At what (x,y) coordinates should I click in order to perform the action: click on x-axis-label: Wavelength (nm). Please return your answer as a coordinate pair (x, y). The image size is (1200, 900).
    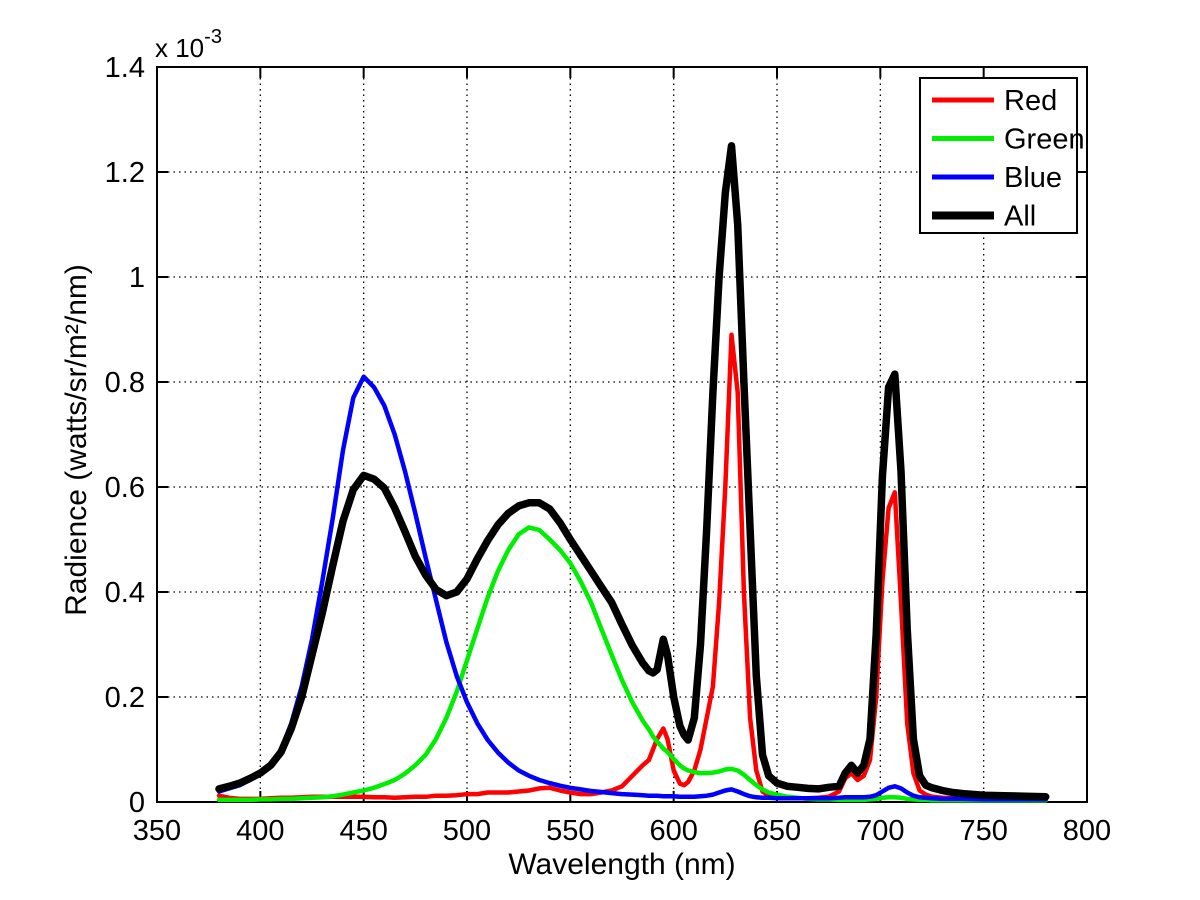
    Looking at the image, I should click on (621, 864).